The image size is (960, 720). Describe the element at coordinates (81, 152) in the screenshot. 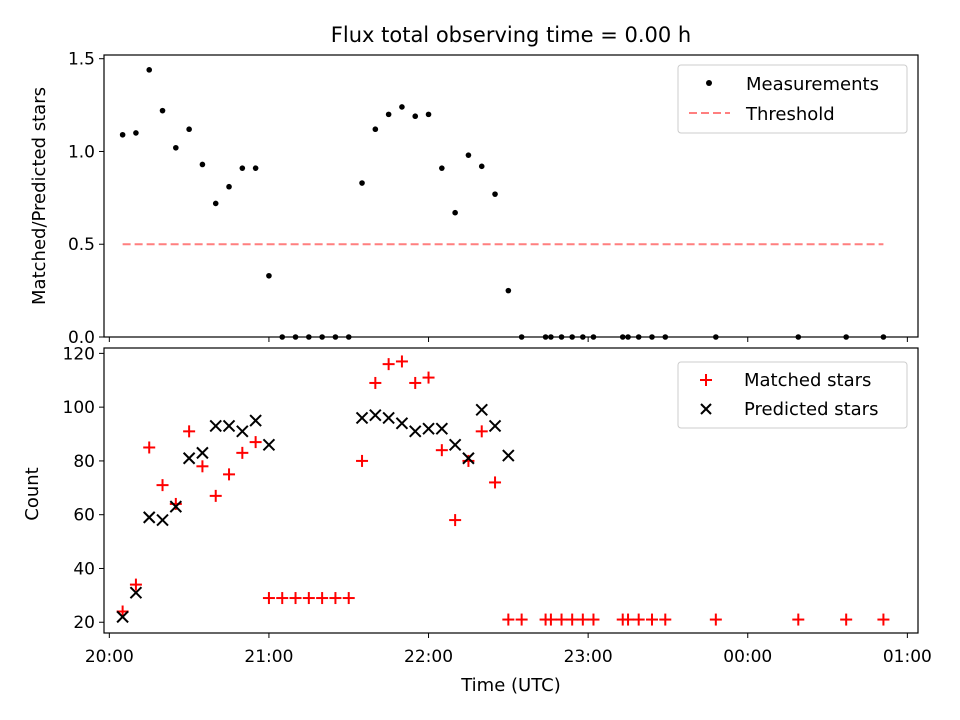

I see `top-y-tick-label: 1.0` at that location.